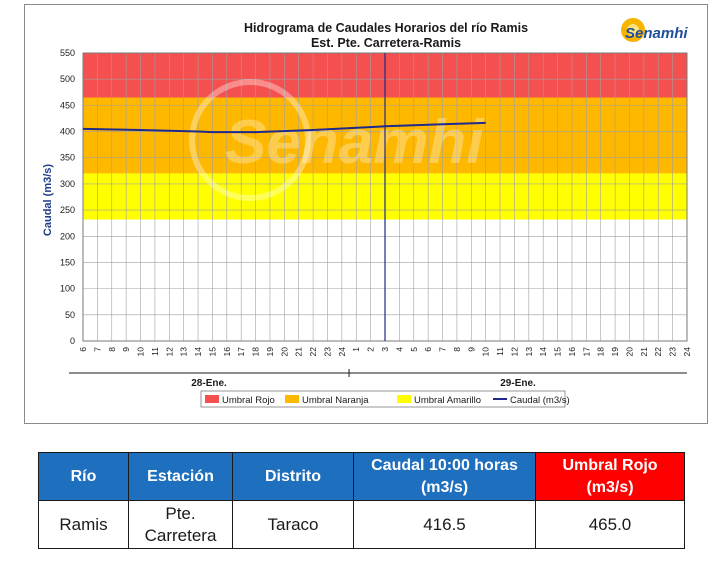 This screenshot has width=726, height=562. I want to click on cell-rio: Ramis, so click(83, 524).